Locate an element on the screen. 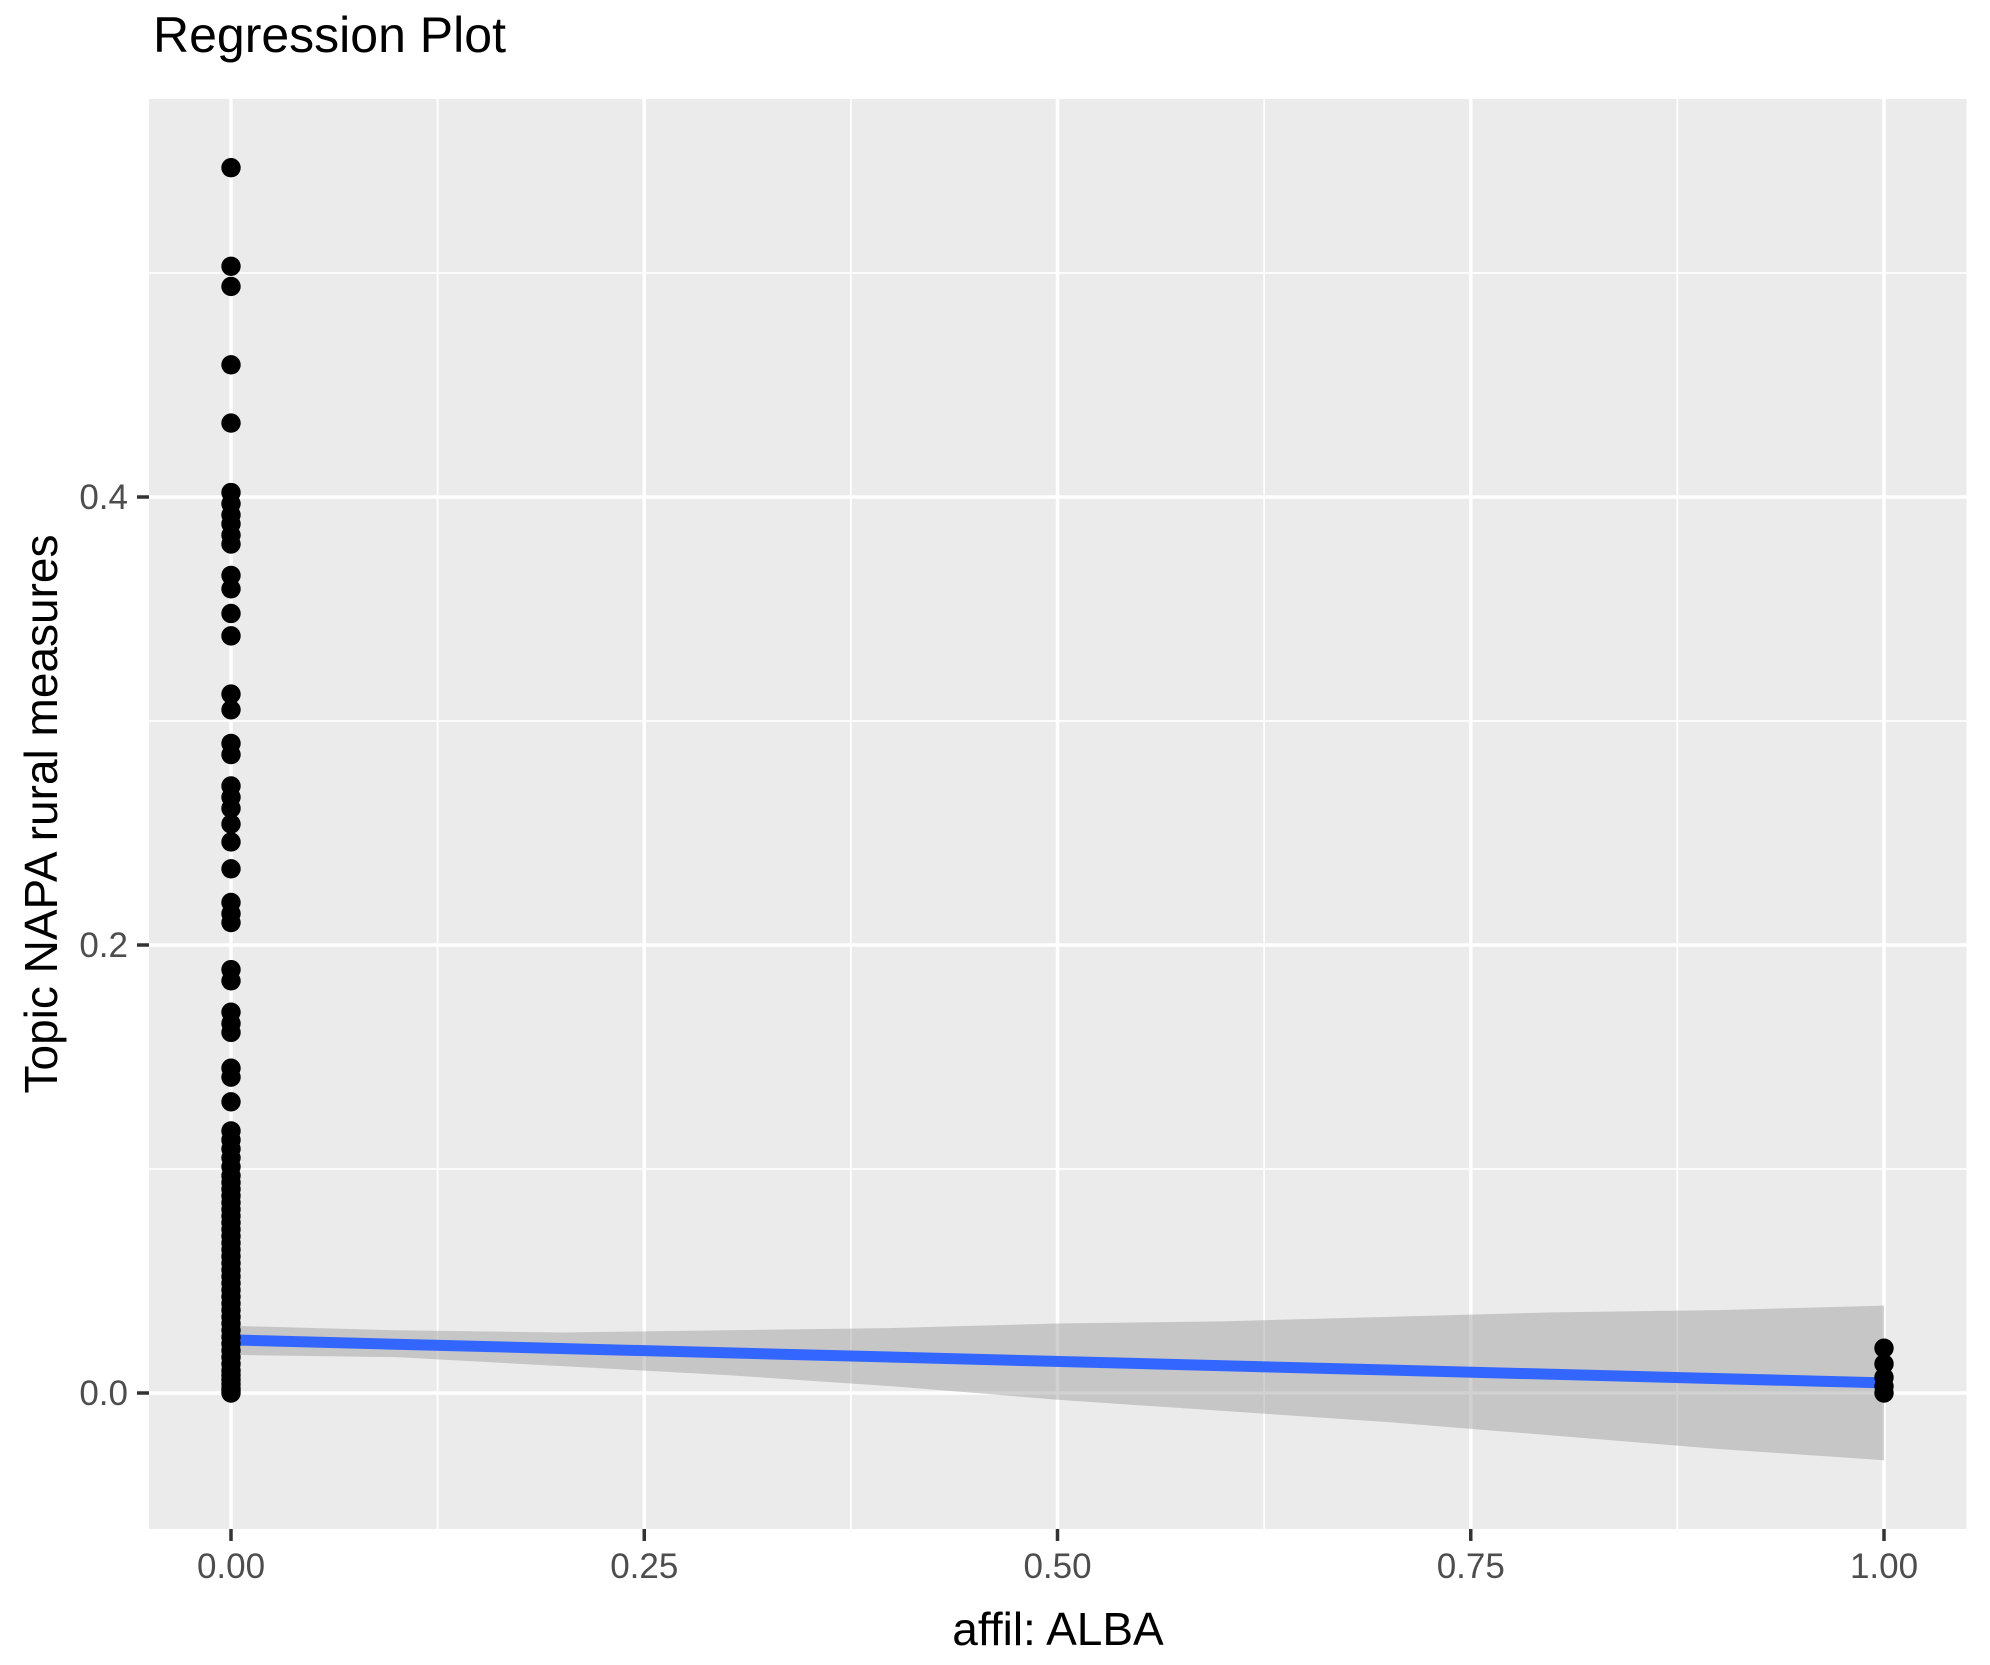  confidence-band is located at coordinates (1057, 1383).